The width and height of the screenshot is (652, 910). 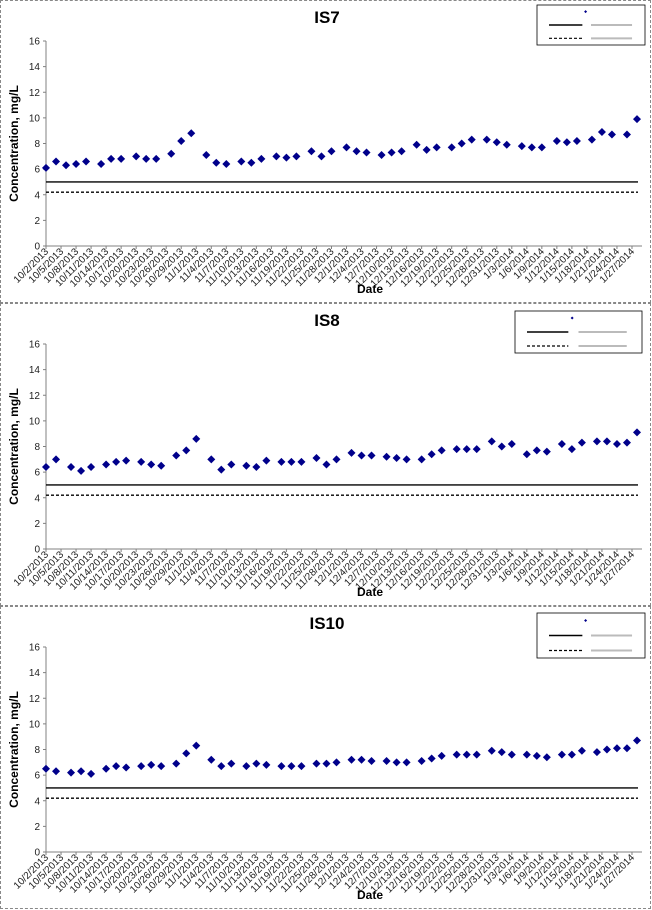 I want to click on chart-title: IS10, so click(x=327, y=623).